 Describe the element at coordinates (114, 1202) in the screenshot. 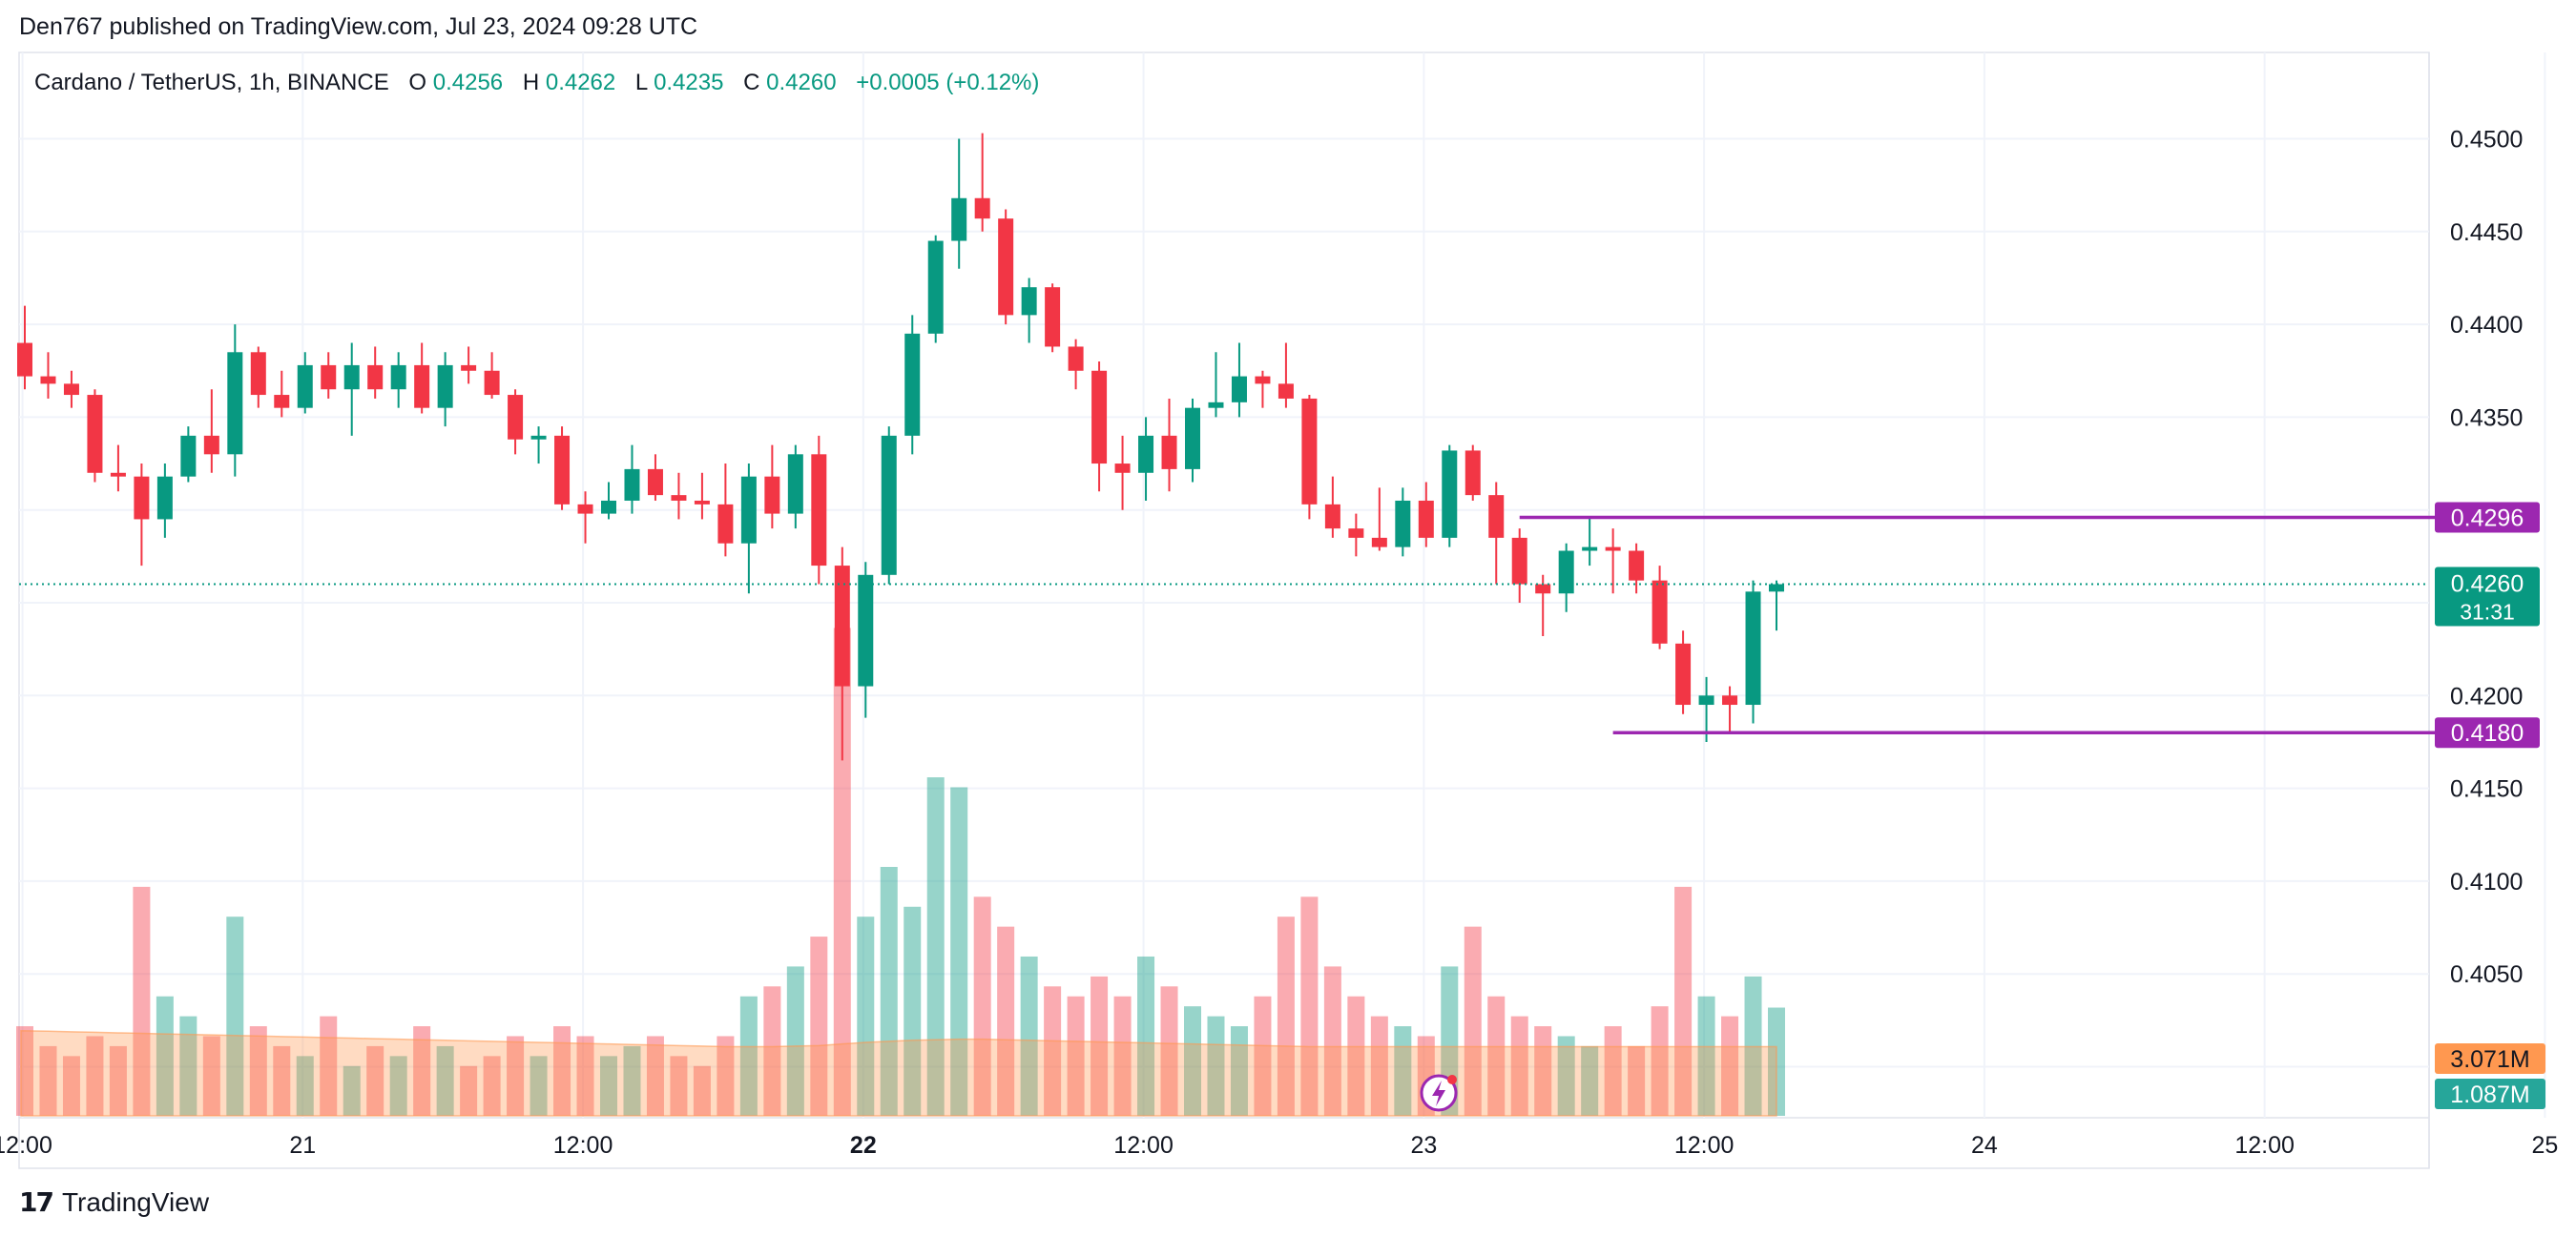

I see `tradingview-footer: 𝟭𝟳 TradingView` at that location.